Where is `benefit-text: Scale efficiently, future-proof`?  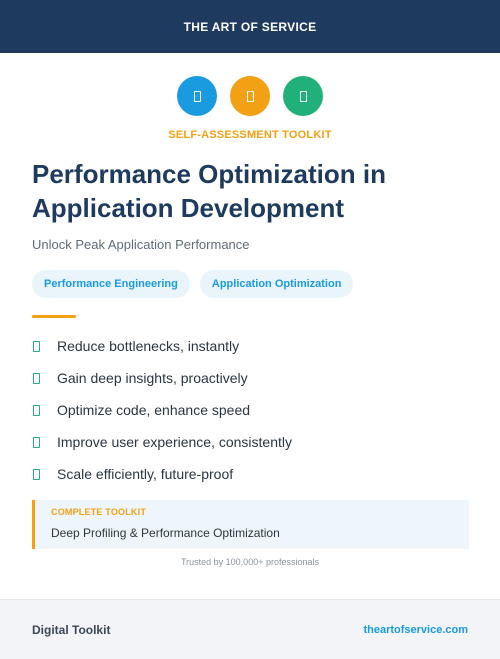 benefit-text: Scale efficiently, future-proof is located at coordinates (145, 474).